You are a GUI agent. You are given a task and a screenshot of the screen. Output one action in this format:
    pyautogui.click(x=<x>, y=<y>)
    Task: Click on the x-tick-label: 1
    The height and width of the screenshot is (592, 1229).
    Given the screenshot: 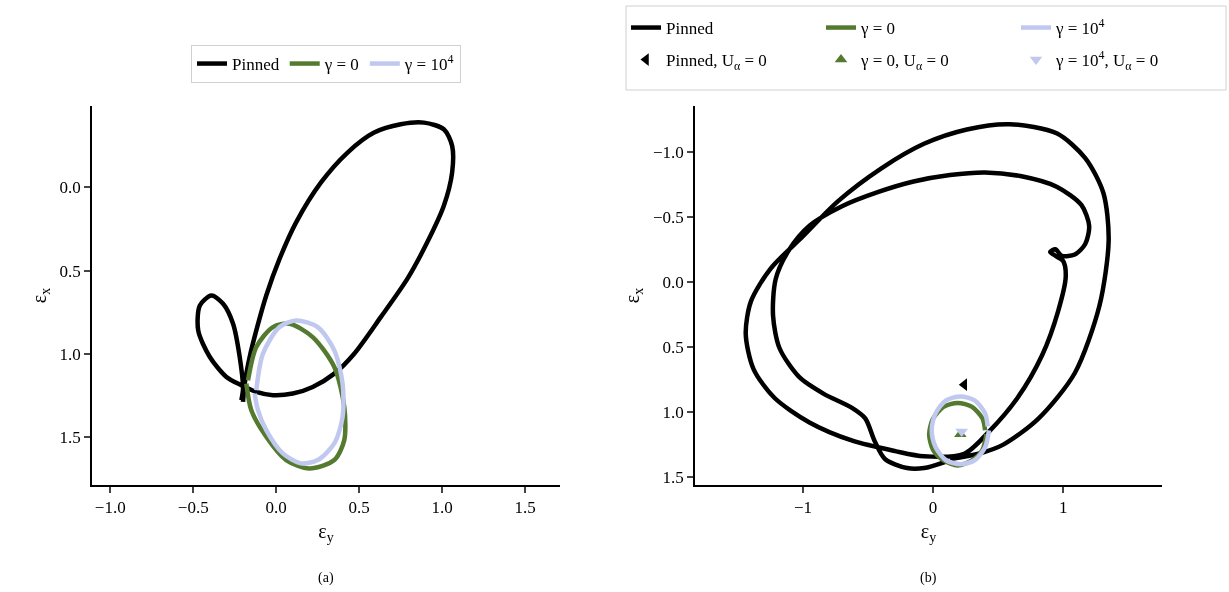 What is the action you would take?
    pyautogui.click(x=1063, y=508)
    